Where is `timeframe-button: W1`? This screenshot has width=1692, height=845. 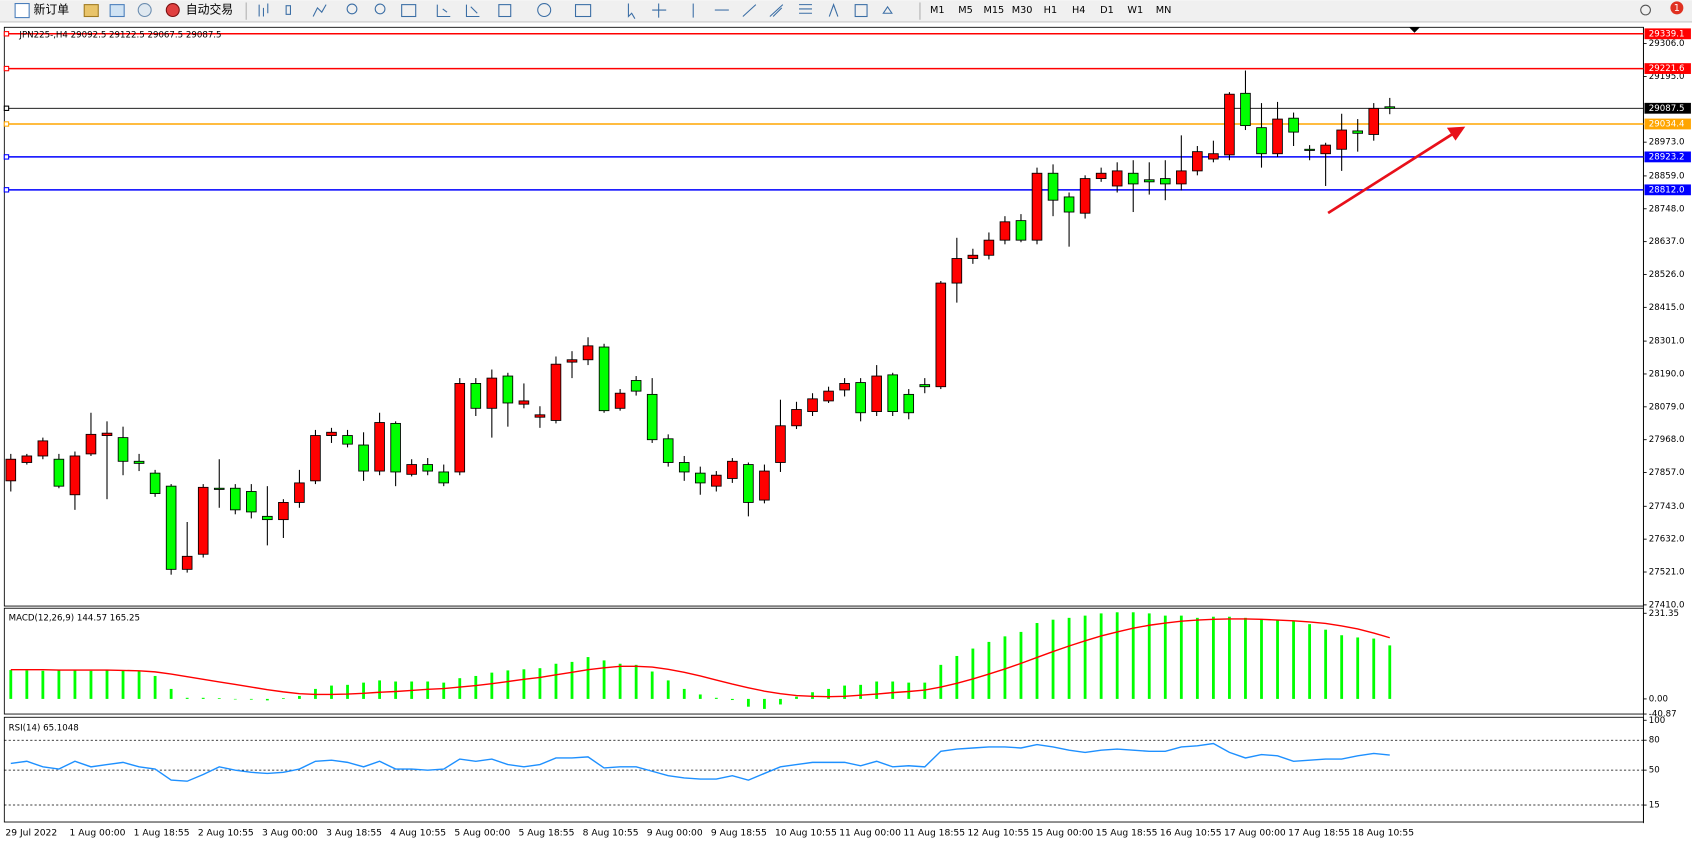
timeframe-button: W1 is located at coordinates (1135, 10).